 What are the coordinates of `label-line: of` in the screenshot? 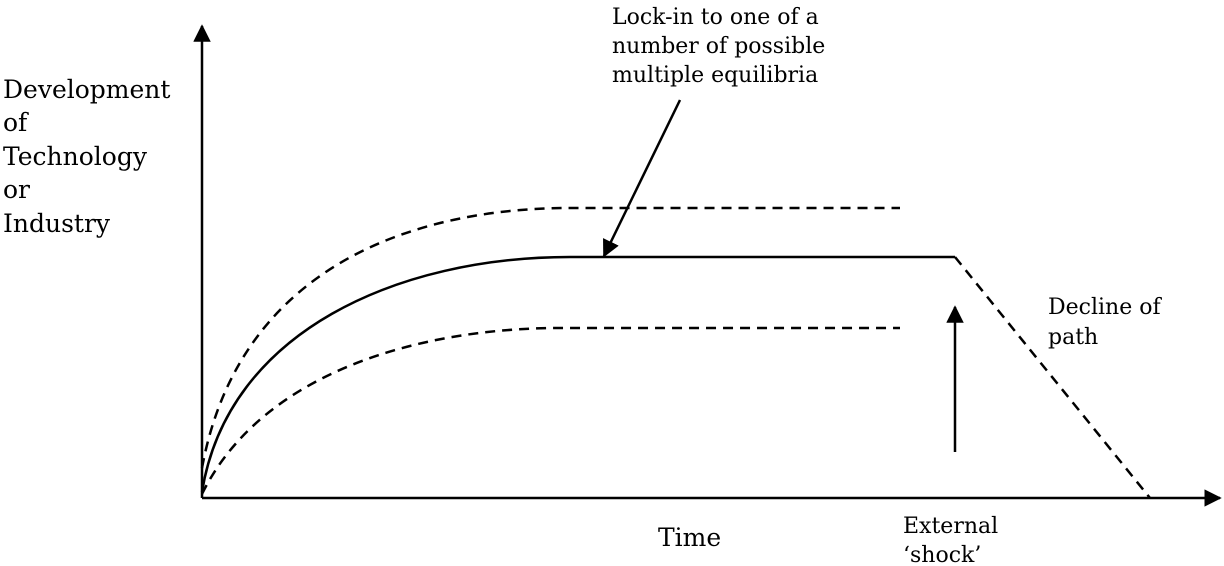 It's located at (16, 122).